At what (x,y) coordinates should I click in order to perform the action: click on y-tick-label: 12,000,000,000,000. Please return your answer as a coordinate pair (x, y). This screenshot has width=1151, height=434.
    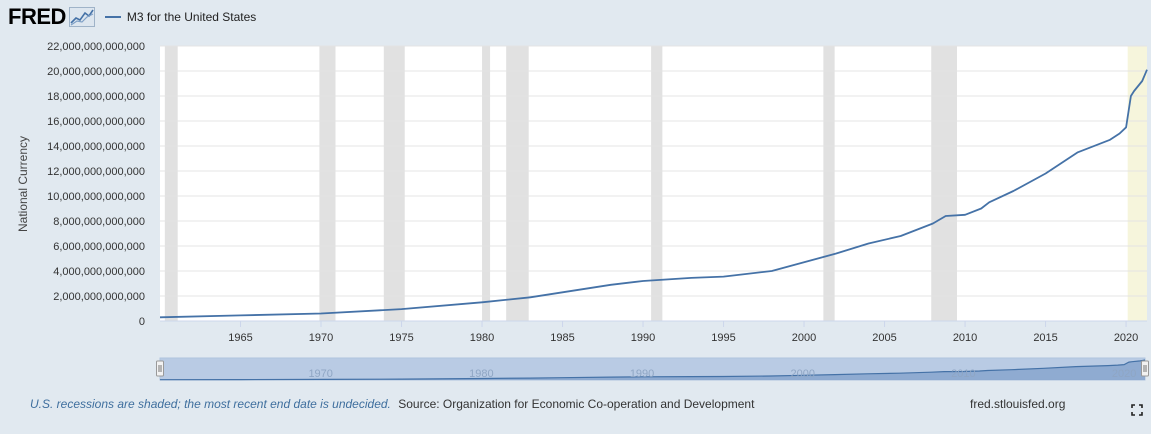
    Looking at the image, I should click on (96, 172).